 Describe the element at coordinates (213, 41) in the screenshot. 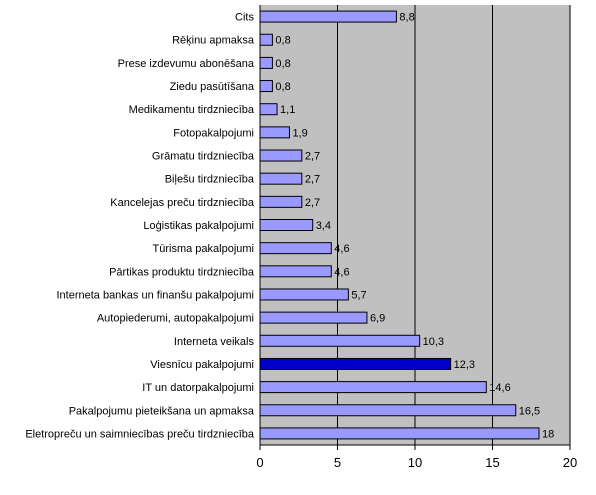

I see `category-label: Rēķinu apmaksa` at that location.